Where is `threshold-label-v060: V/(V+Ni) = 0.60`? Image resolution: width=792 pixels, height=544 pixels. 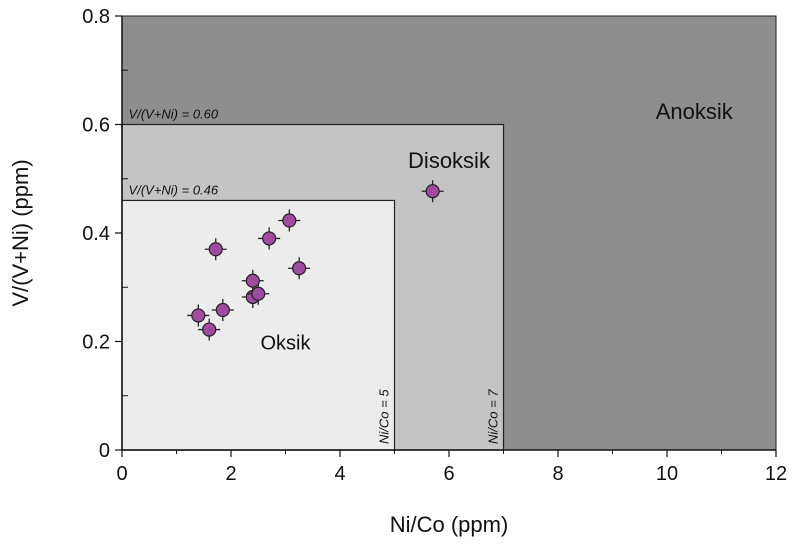
threshold-label-v060: V/(V+Ni) = 0.60 is located at coordinates (174, 114).